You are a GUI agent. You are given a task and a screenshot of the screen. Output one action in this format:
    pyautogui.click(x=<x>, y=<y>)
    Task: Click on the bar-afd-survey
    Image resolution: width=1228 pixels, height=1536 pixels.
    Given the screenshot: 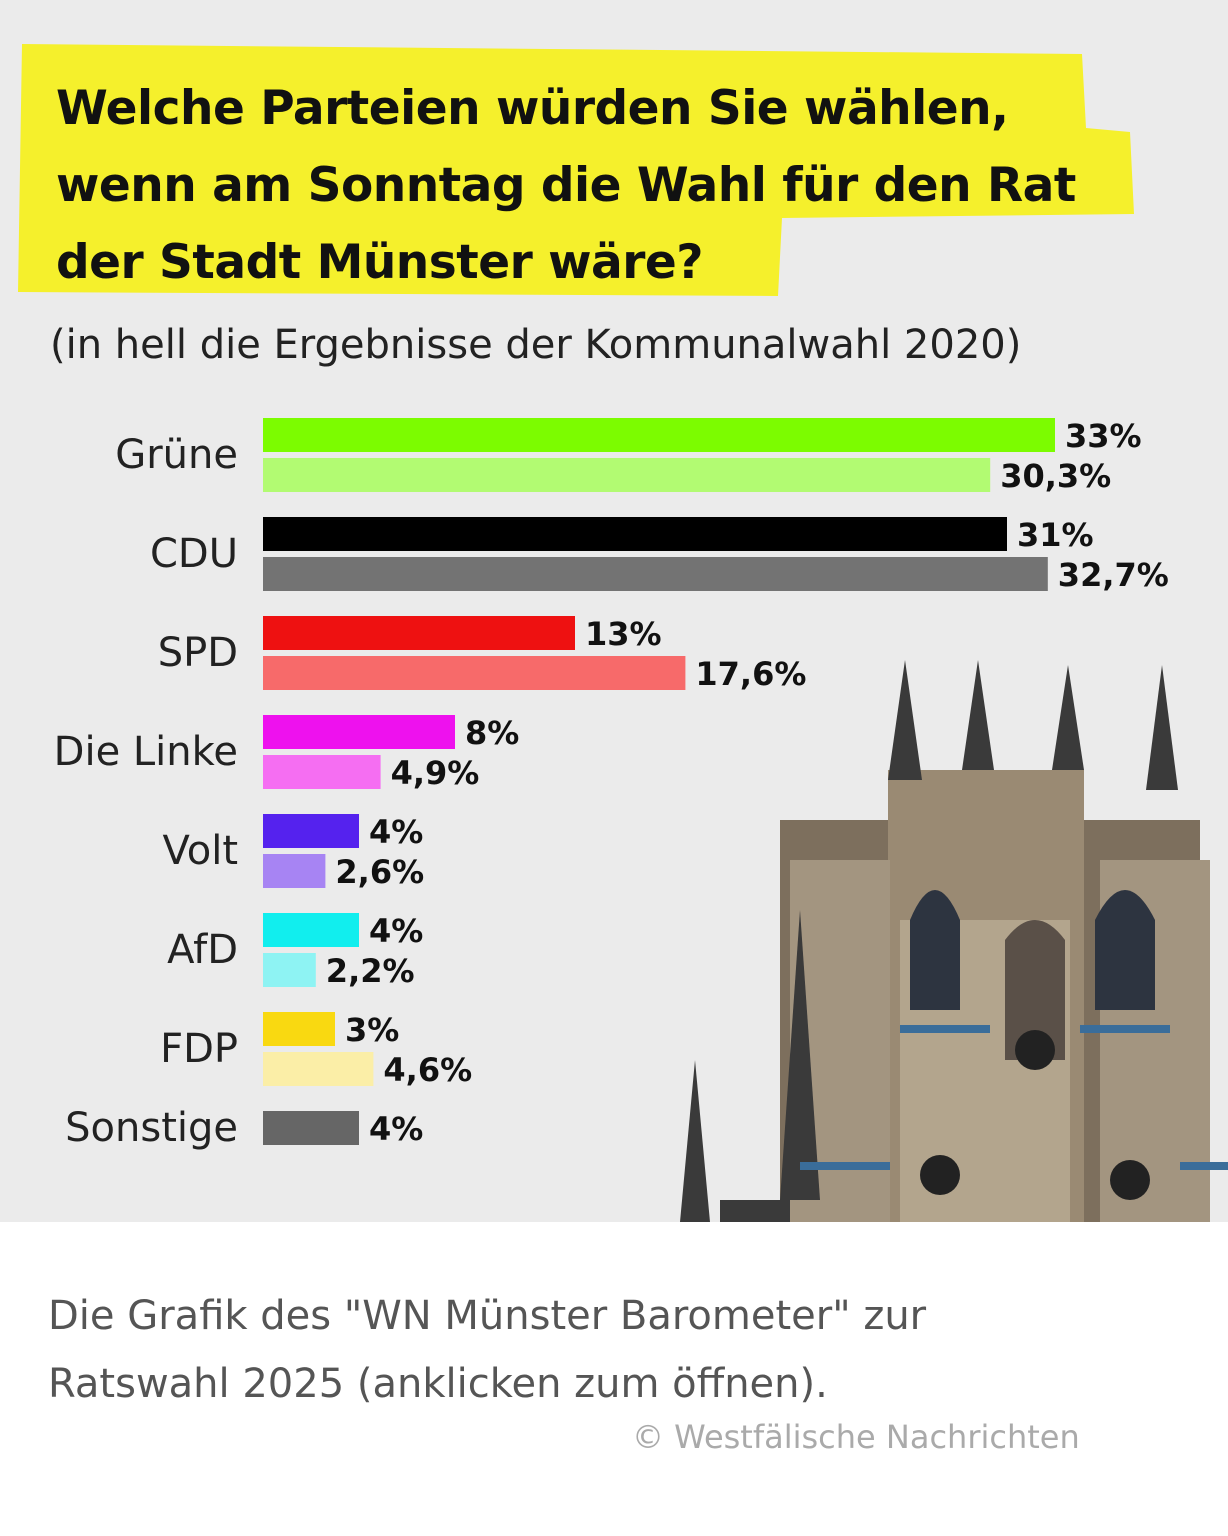 What is the action you would take?
    pyautogui.click(x=311, y=930)
    